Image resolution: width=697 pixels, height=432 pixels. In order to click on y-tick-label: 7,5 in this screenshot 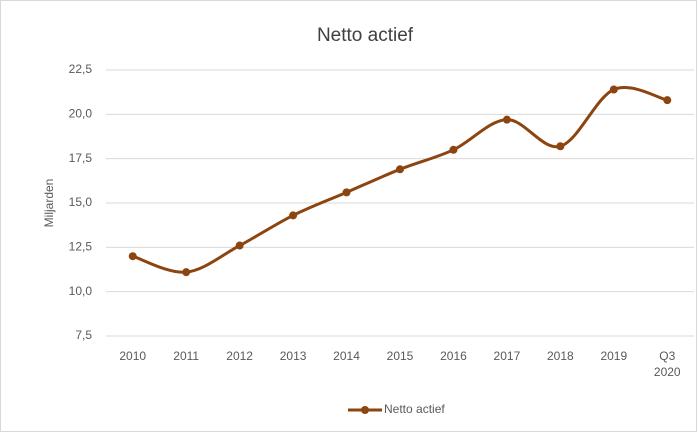, I will do `click(83, 335)`.